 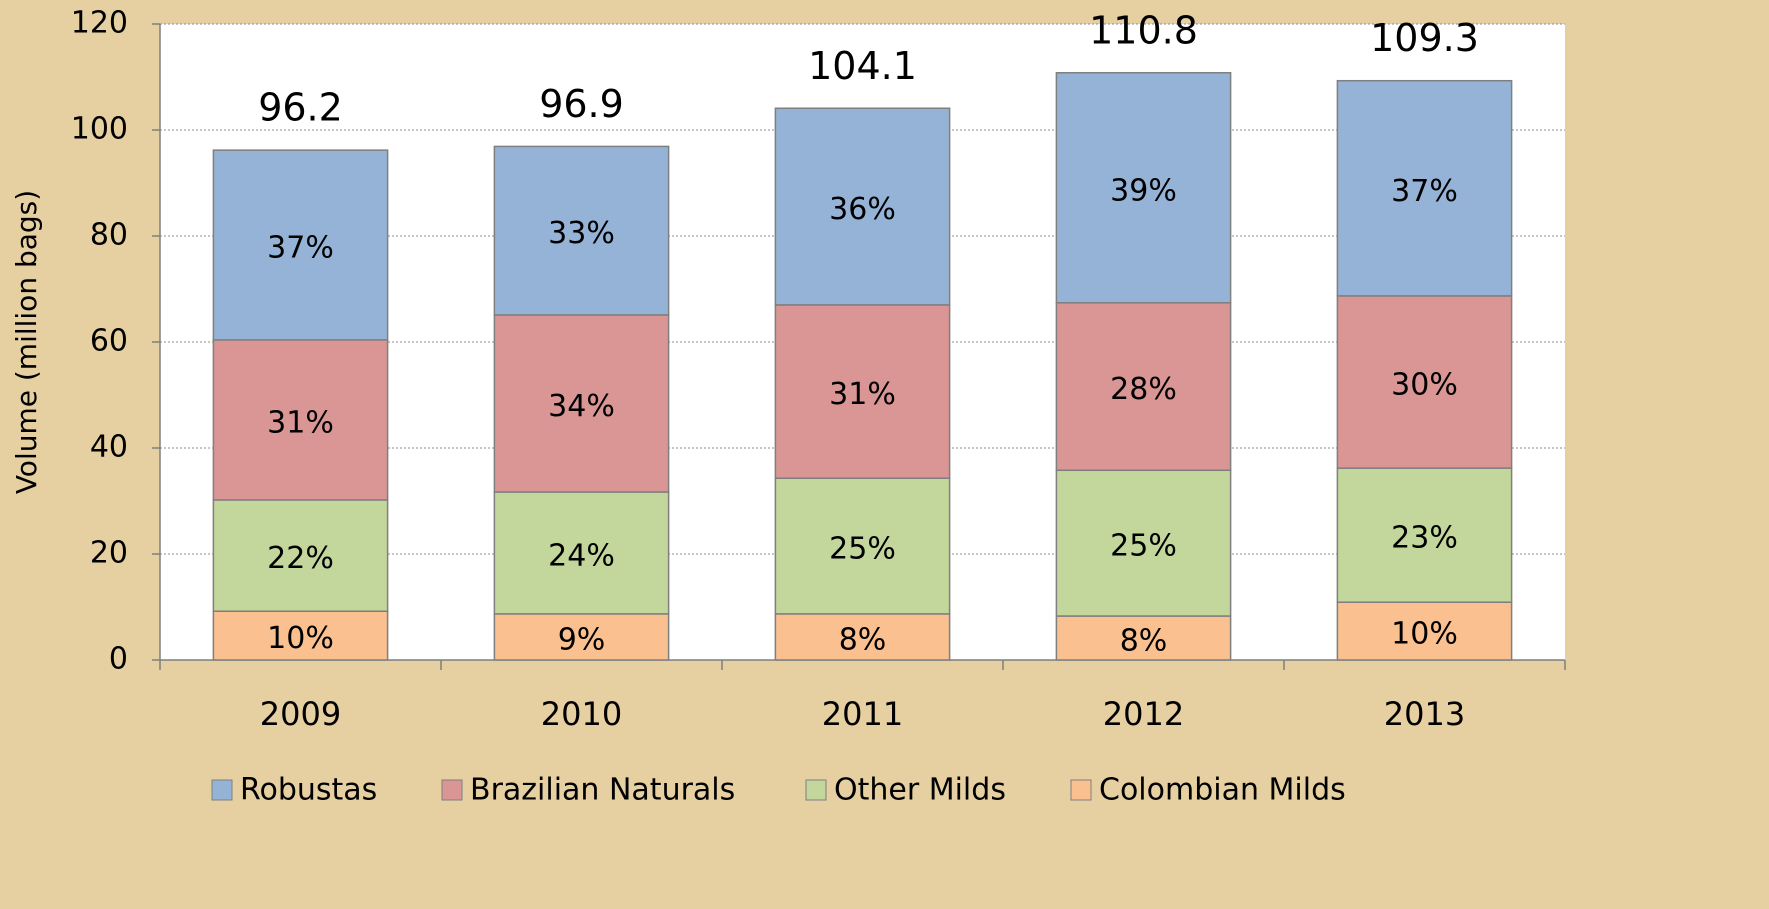 I want to click on x-tick-label: 2012, so click(x=1143, y=714).